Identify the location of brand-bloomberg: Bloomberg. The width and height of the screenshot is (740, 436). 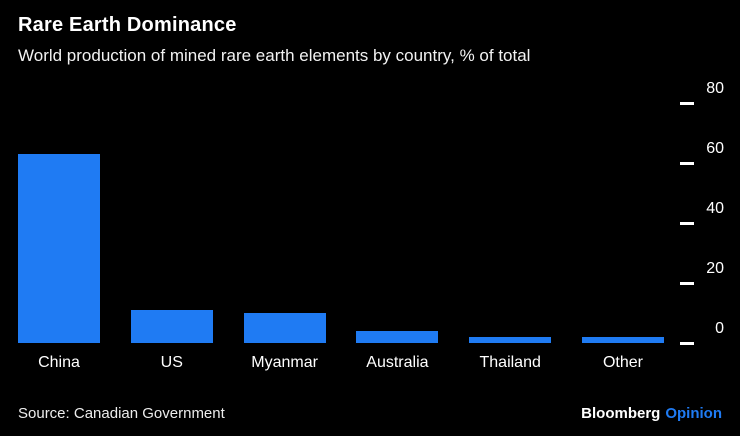
(621, 413).